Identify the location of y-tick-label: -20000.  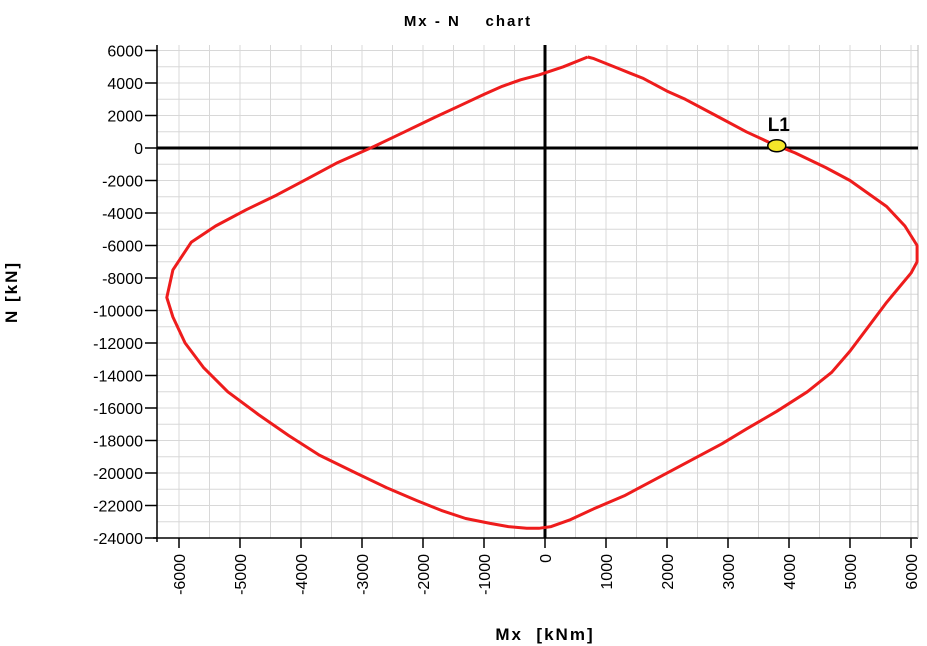
(118, 474).